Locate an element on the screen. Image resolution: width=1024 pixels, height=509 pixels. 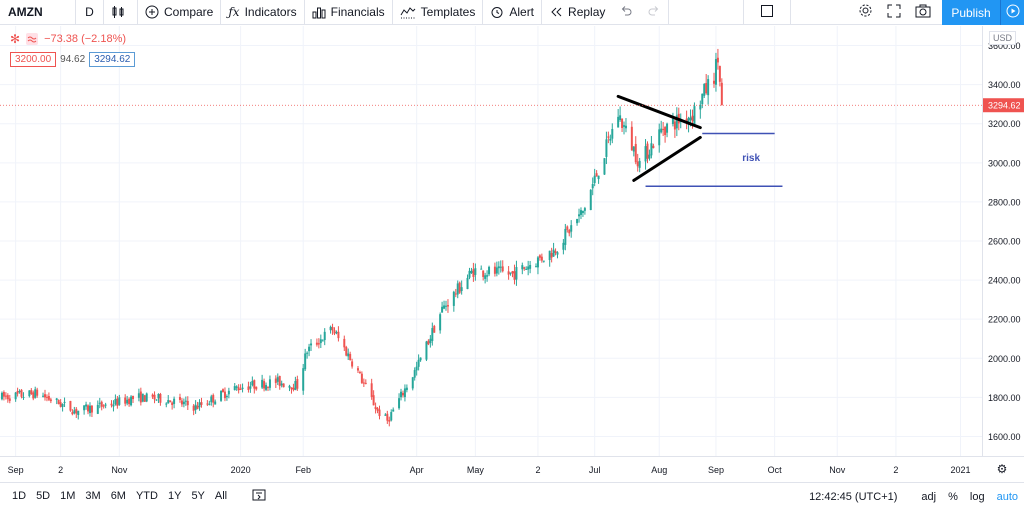
wave-badge-icon is located at coordinates (32, 39).